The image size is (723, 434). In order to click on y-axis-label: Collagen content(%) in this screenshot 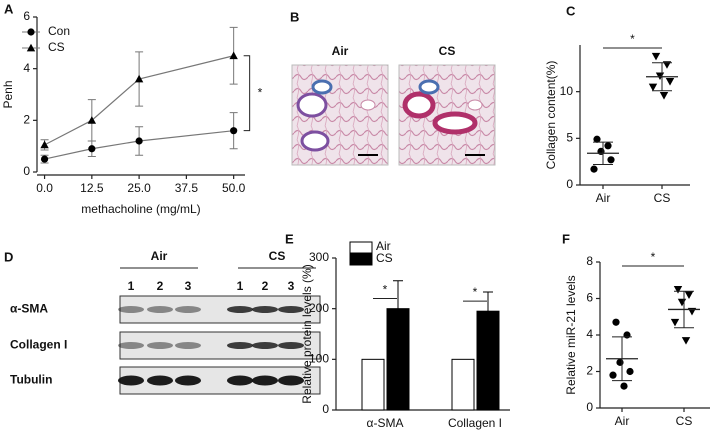, I will do `click(551, 115)`.